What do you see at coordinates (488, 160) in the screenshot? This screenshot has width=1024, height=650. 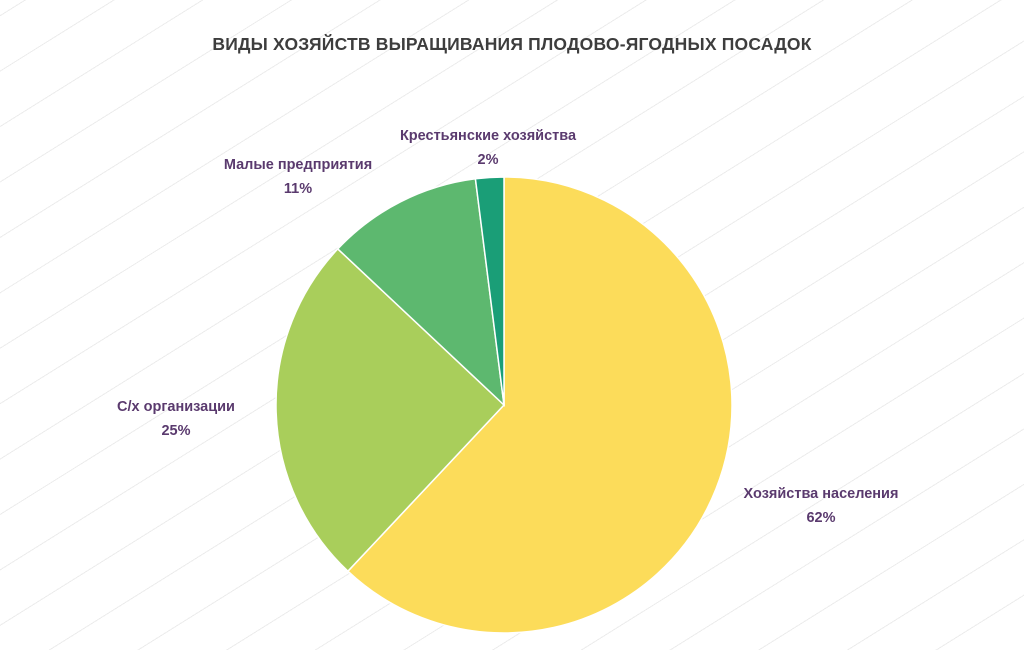 I see `slice-value-label: 2%` at bounding box center [488, 160].